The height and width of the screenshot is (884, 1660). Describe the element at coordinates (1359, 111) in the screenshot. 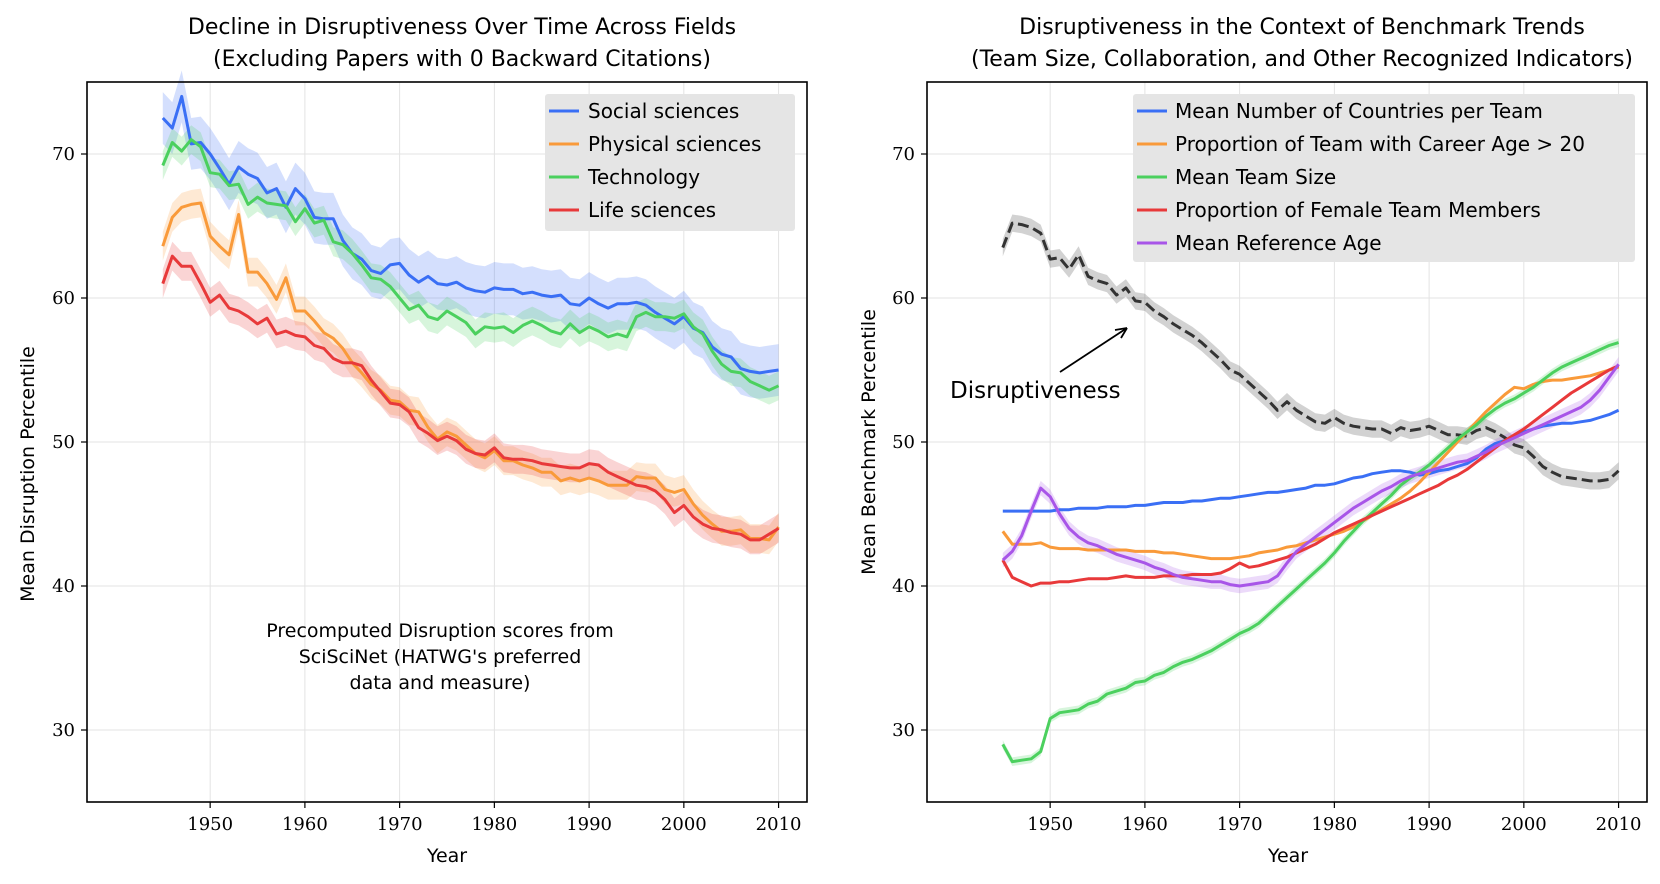

I see `legend-label-mean-number-of-countries-per-team: Mean Number of Countries per Team` at that location.